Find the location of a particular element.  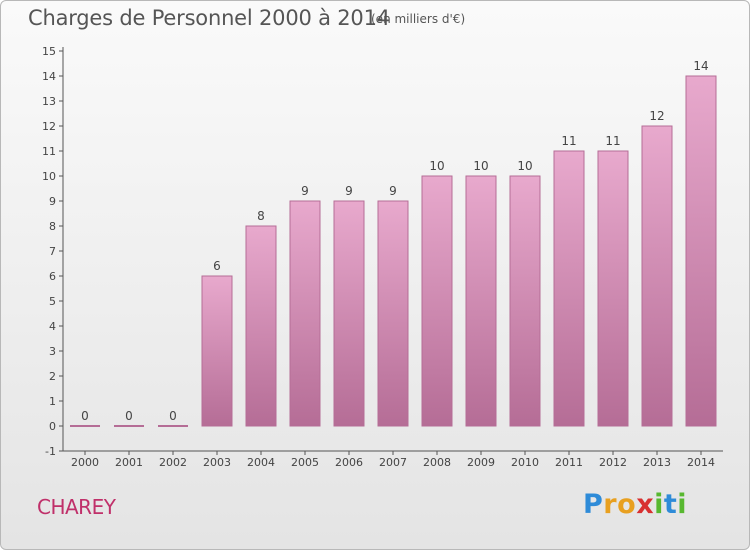

x-tick-label: 2001 is located at coordinates (129, 462).